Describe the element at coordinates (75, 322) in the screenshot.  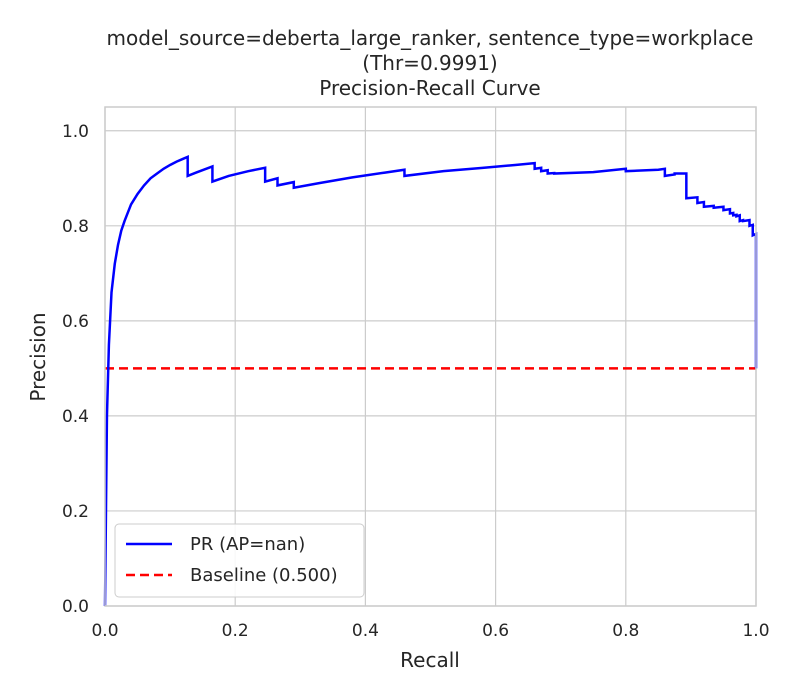
I see `y-tick-label: 0.6` at that location.